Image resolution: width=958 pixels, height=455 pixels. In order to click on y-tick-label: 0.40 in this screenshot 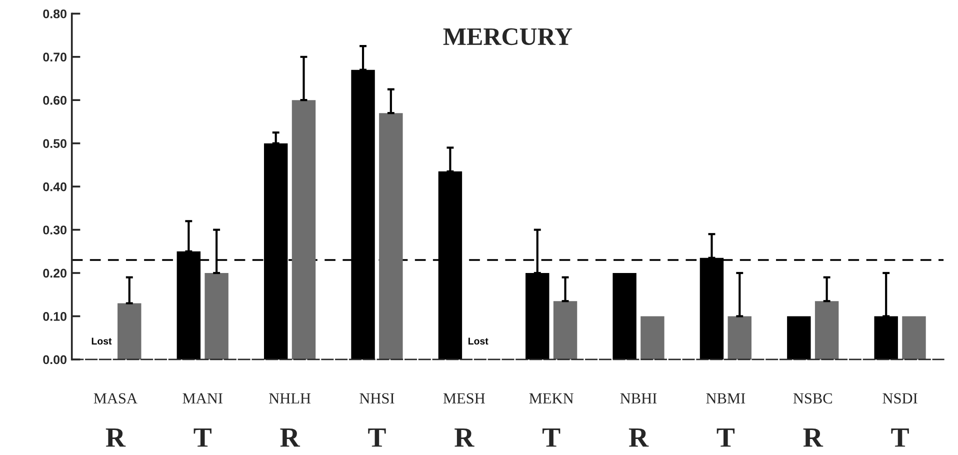, I will do `click(54, 187)`.